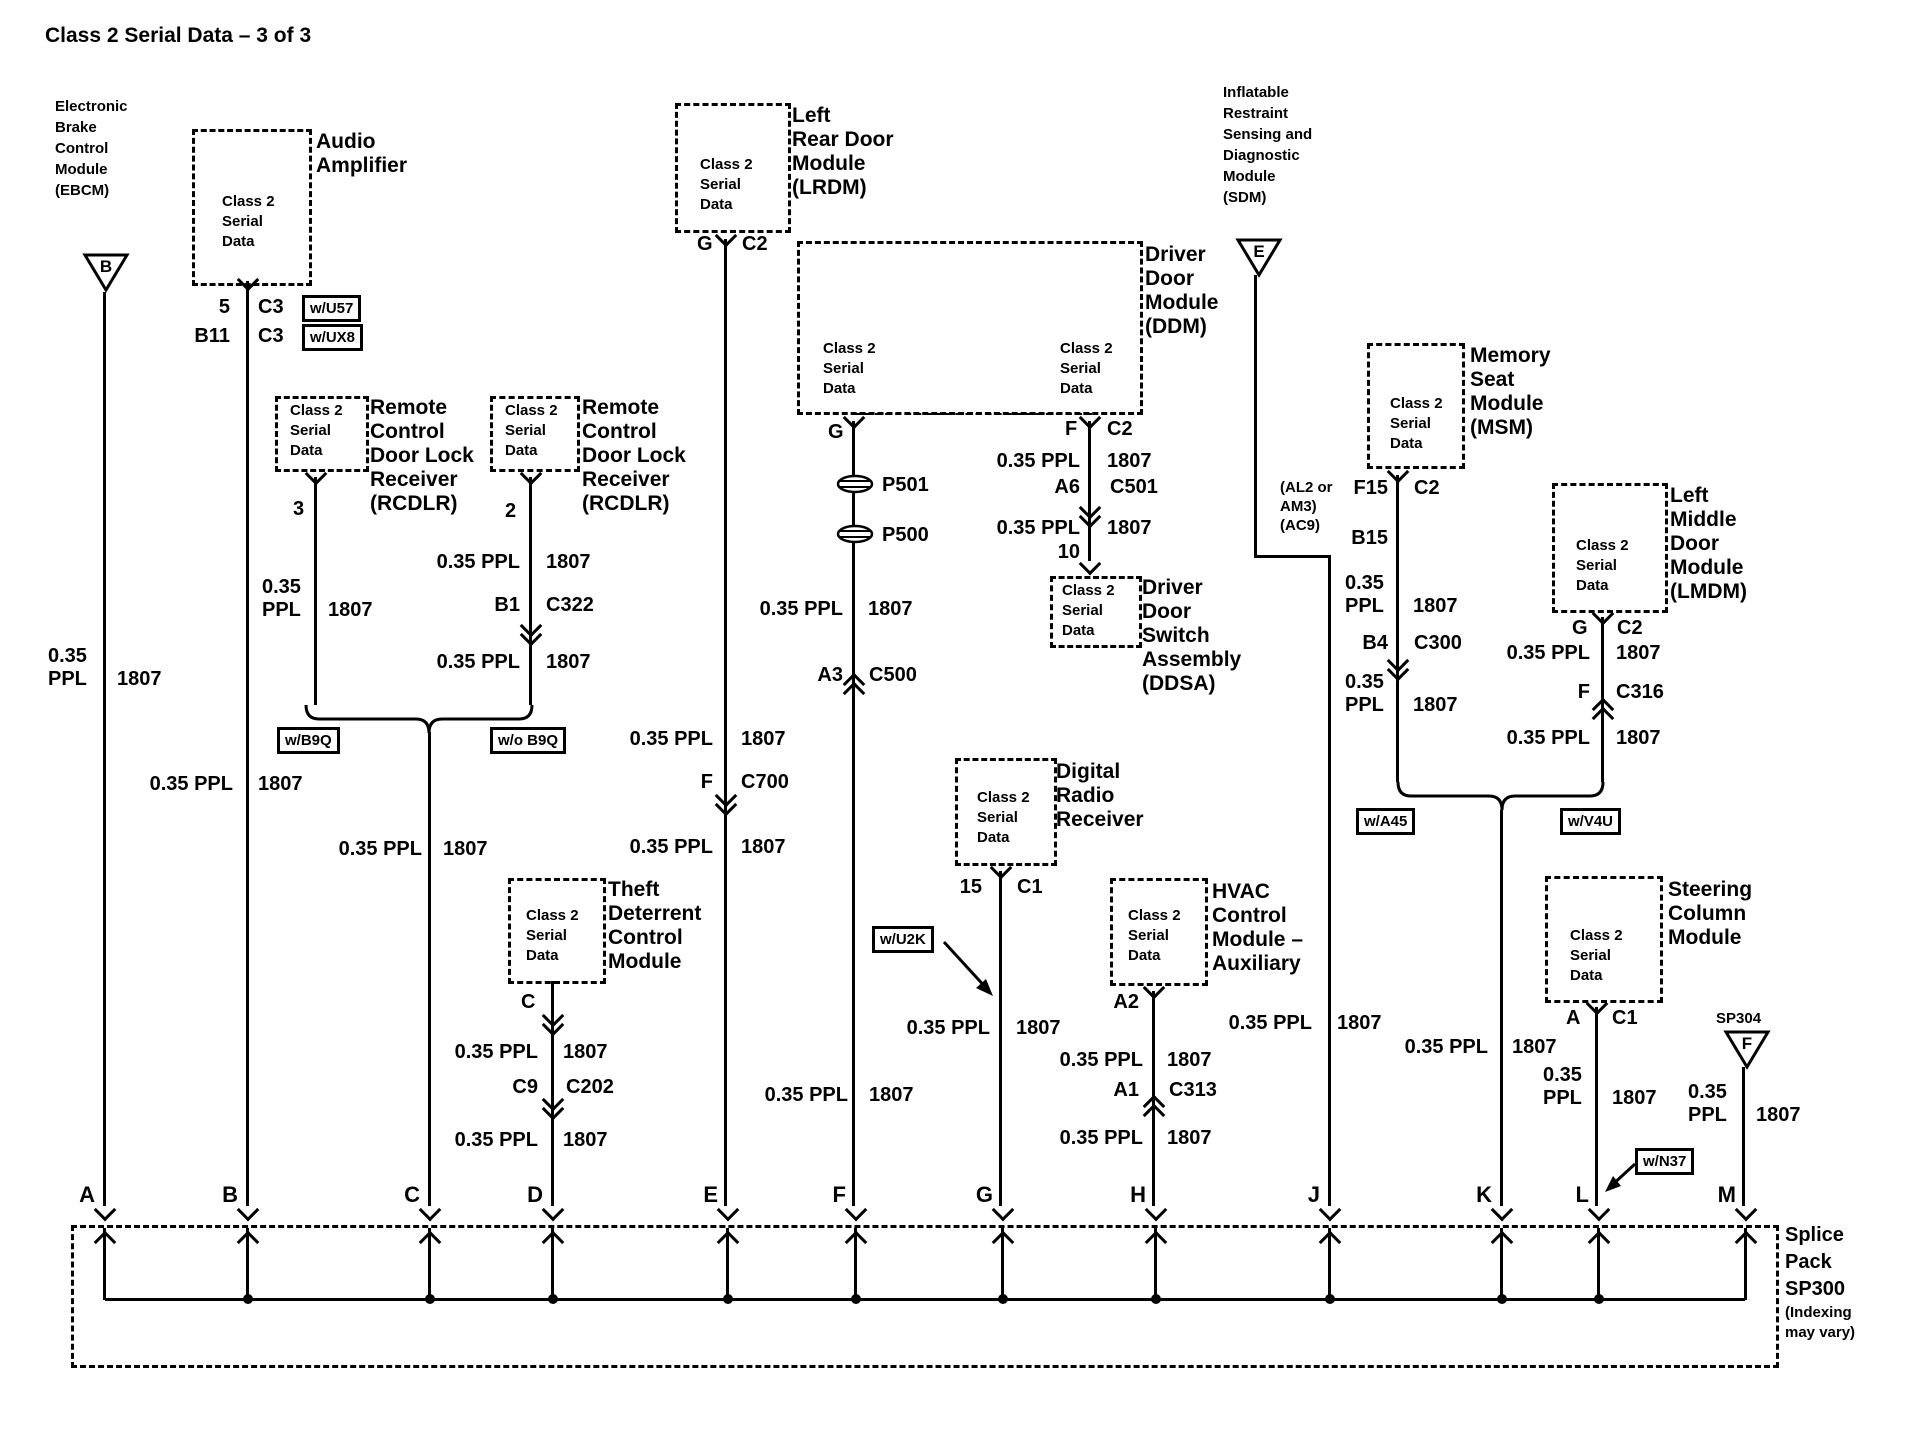 The width and height of the screenshot is (1924, 1440). I want to click on drr-pin-conn: C1, so click(1030, 887).